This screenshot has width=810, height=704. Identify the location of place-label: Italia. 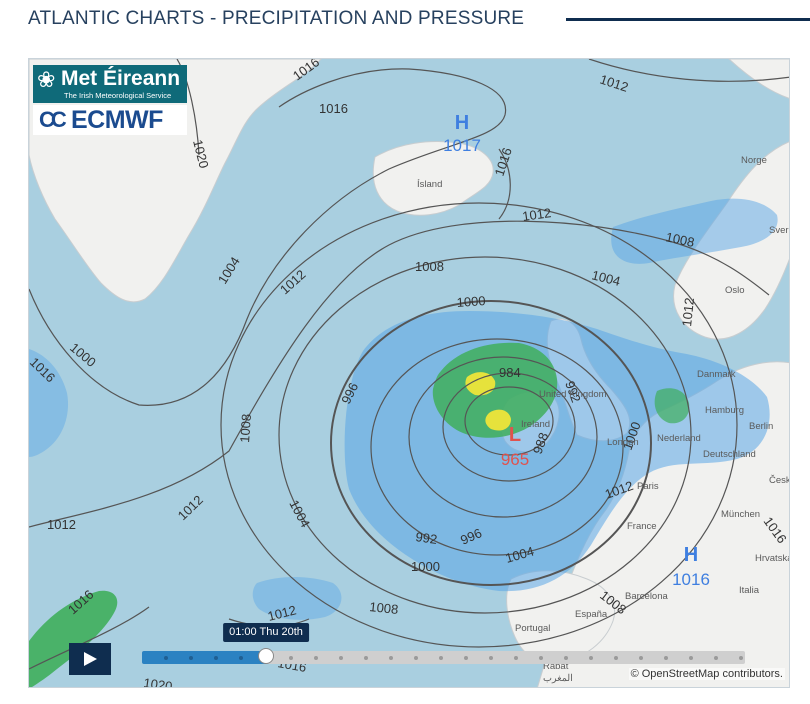
(749, 590).